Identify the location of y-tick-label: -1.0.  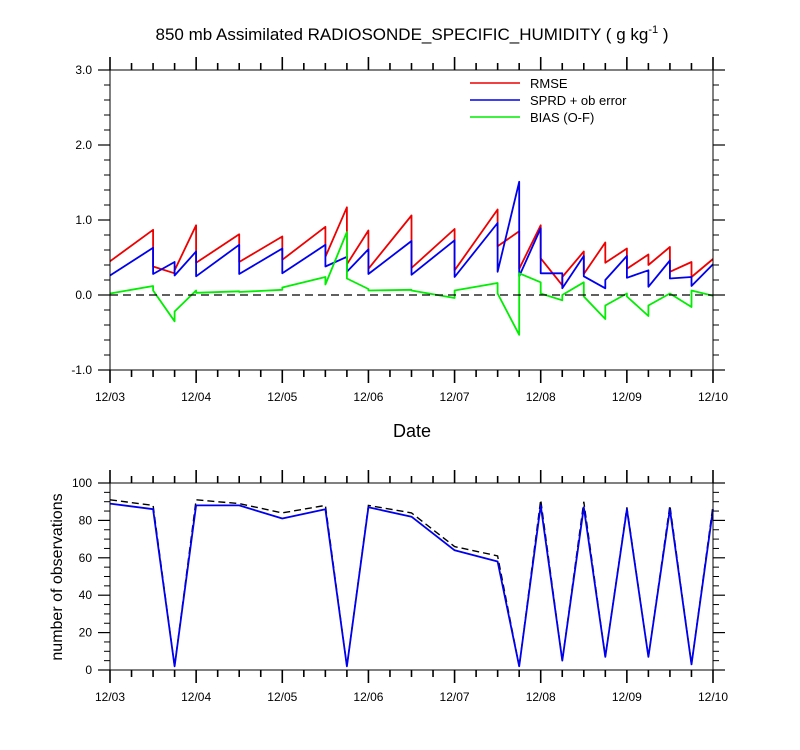
(81, 370).